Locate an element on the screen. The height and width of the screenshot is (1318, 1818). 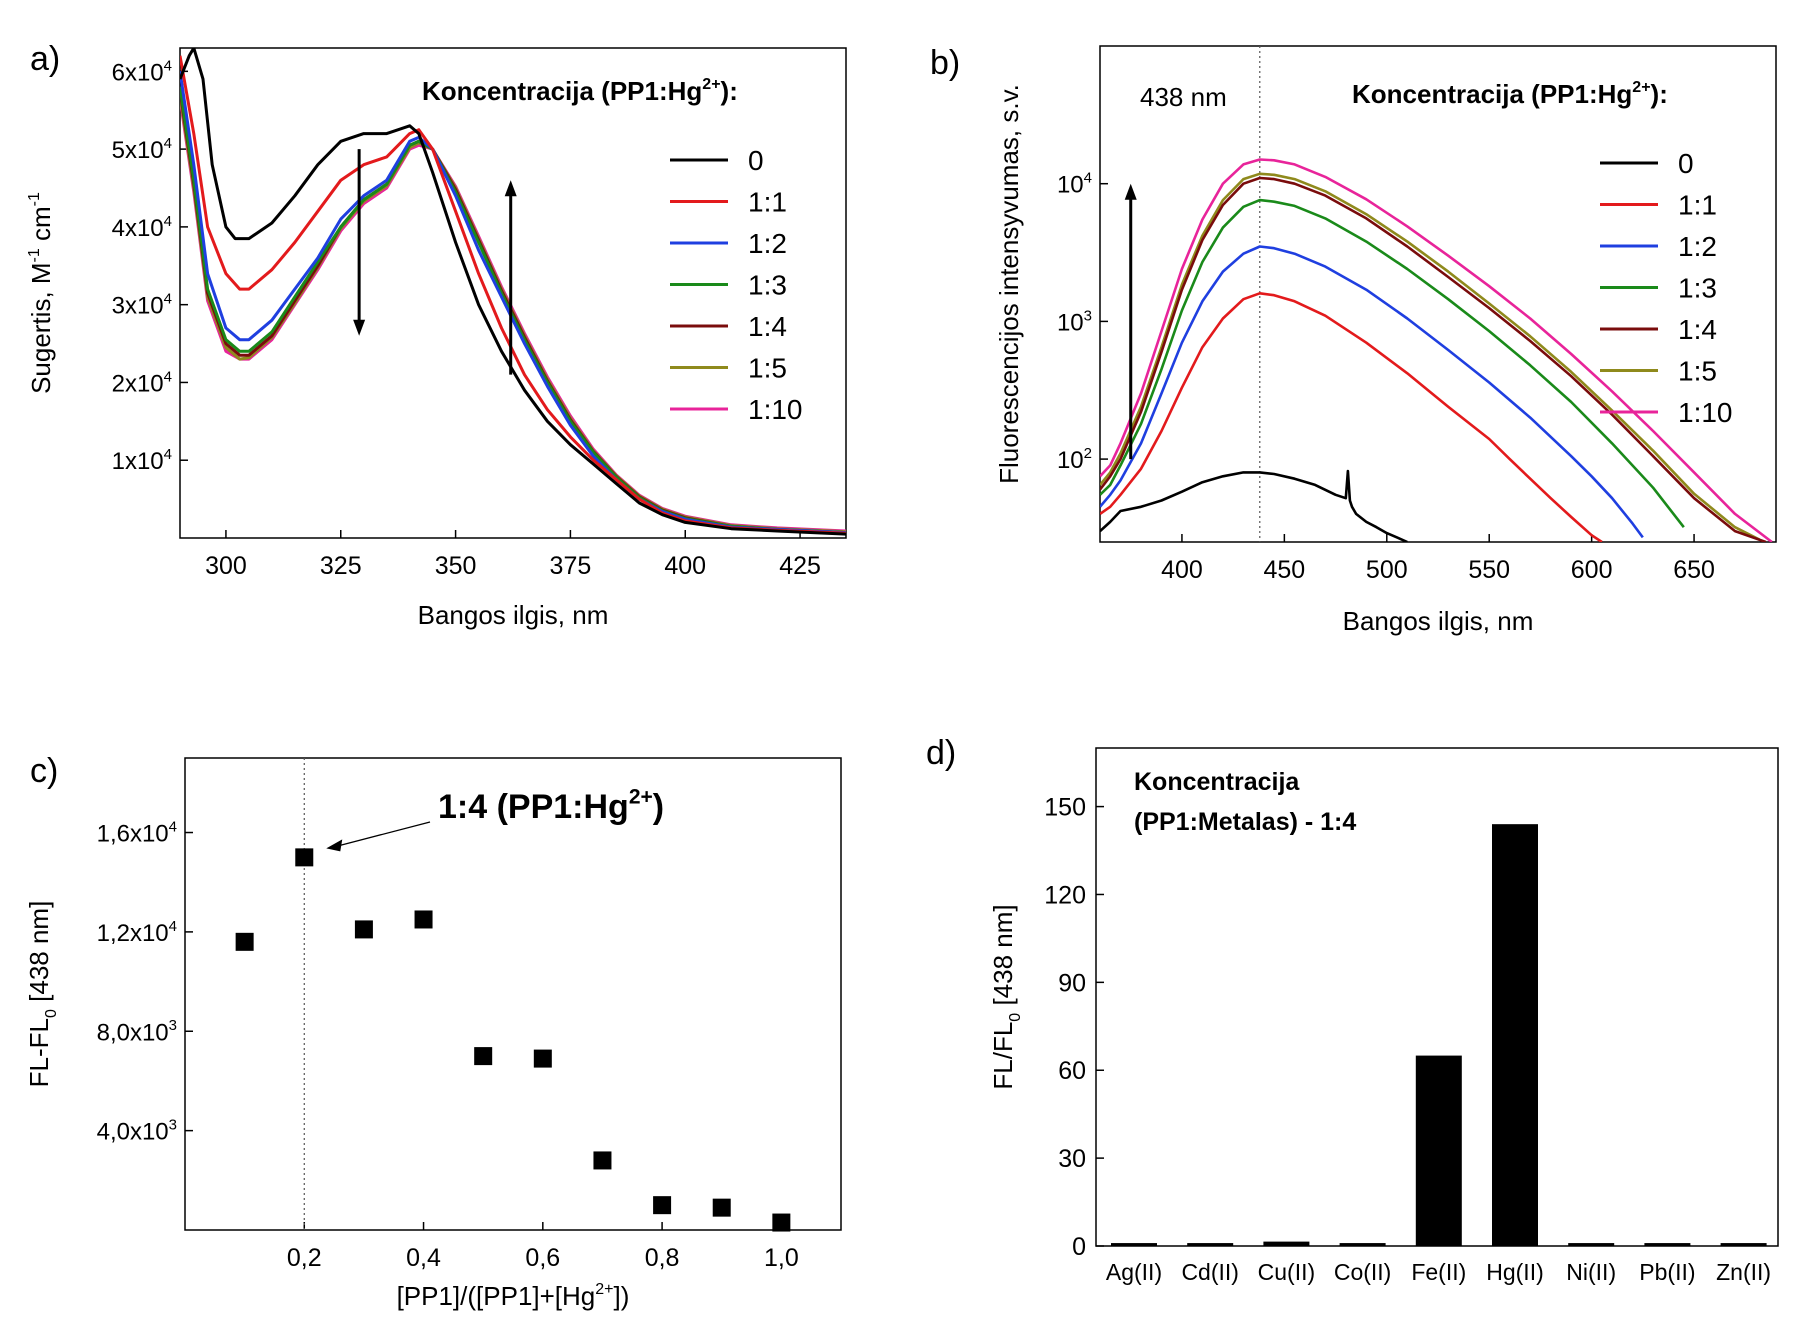
d-x-tick-label-5: Hg(II) is located at coordinates (1515, 1272).